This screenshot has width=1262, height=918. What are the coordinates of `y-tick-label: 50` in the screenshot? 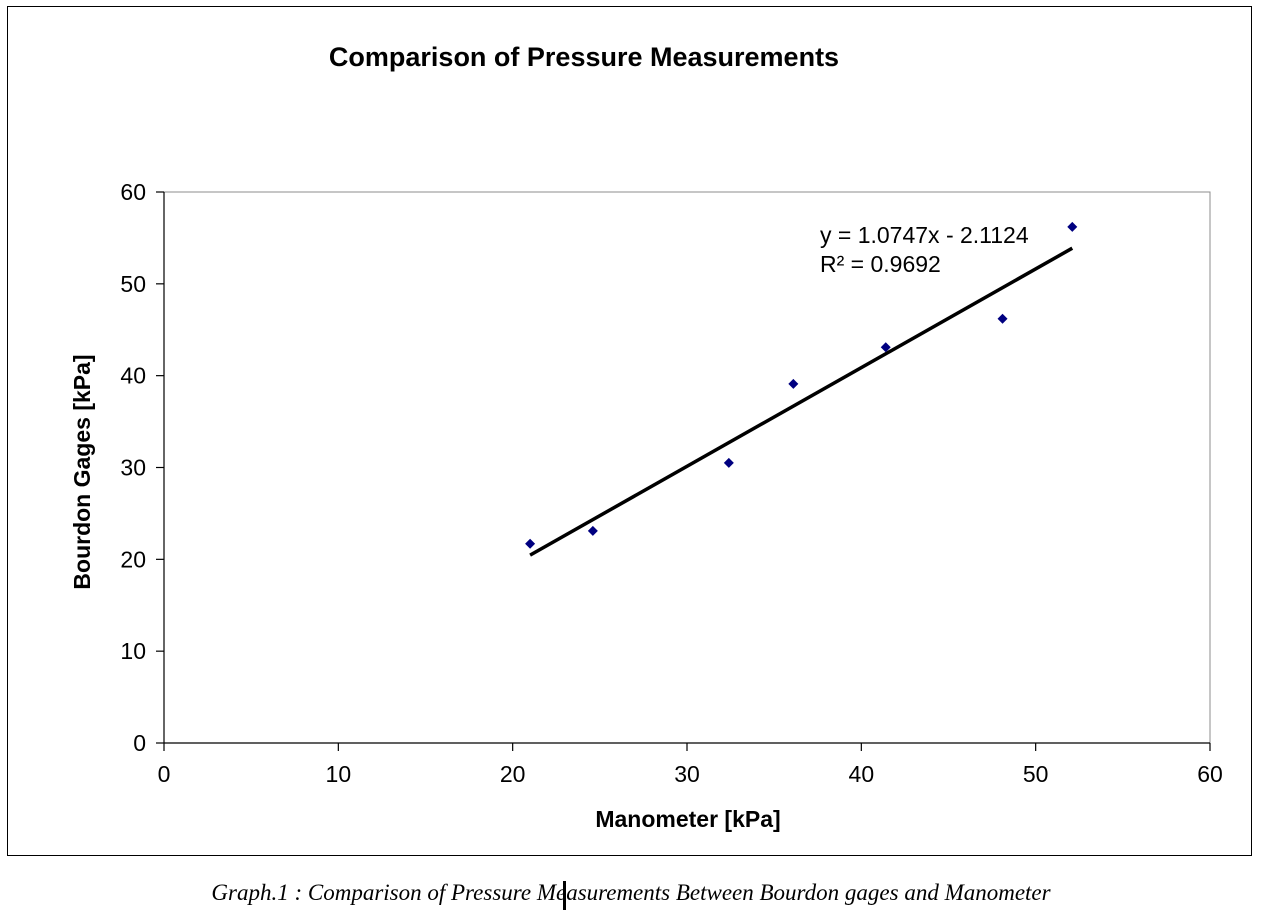 It's located at (133, 284).